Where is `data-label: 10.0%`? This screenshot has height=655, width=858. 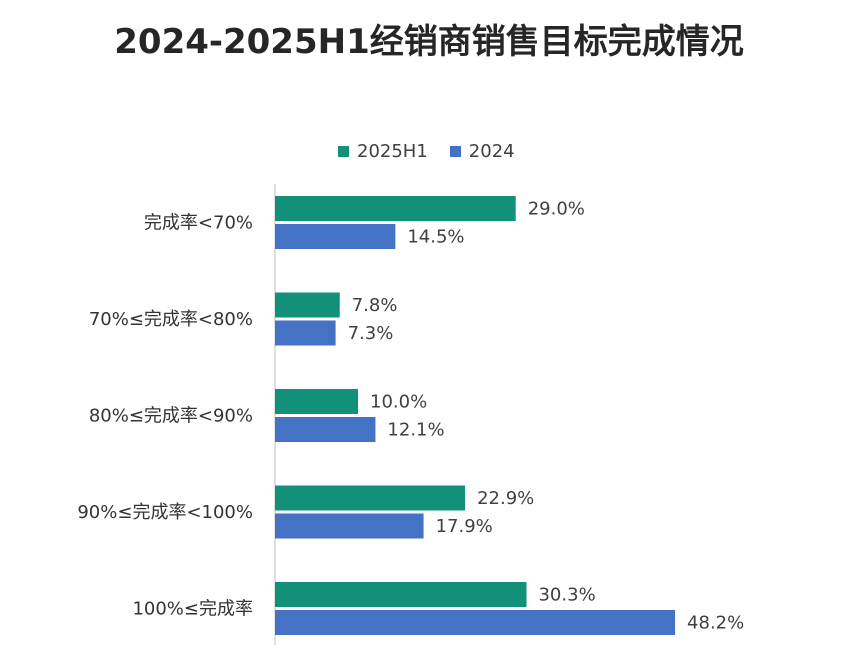 data-label: 10.0% is located at coordinates (398, 402).